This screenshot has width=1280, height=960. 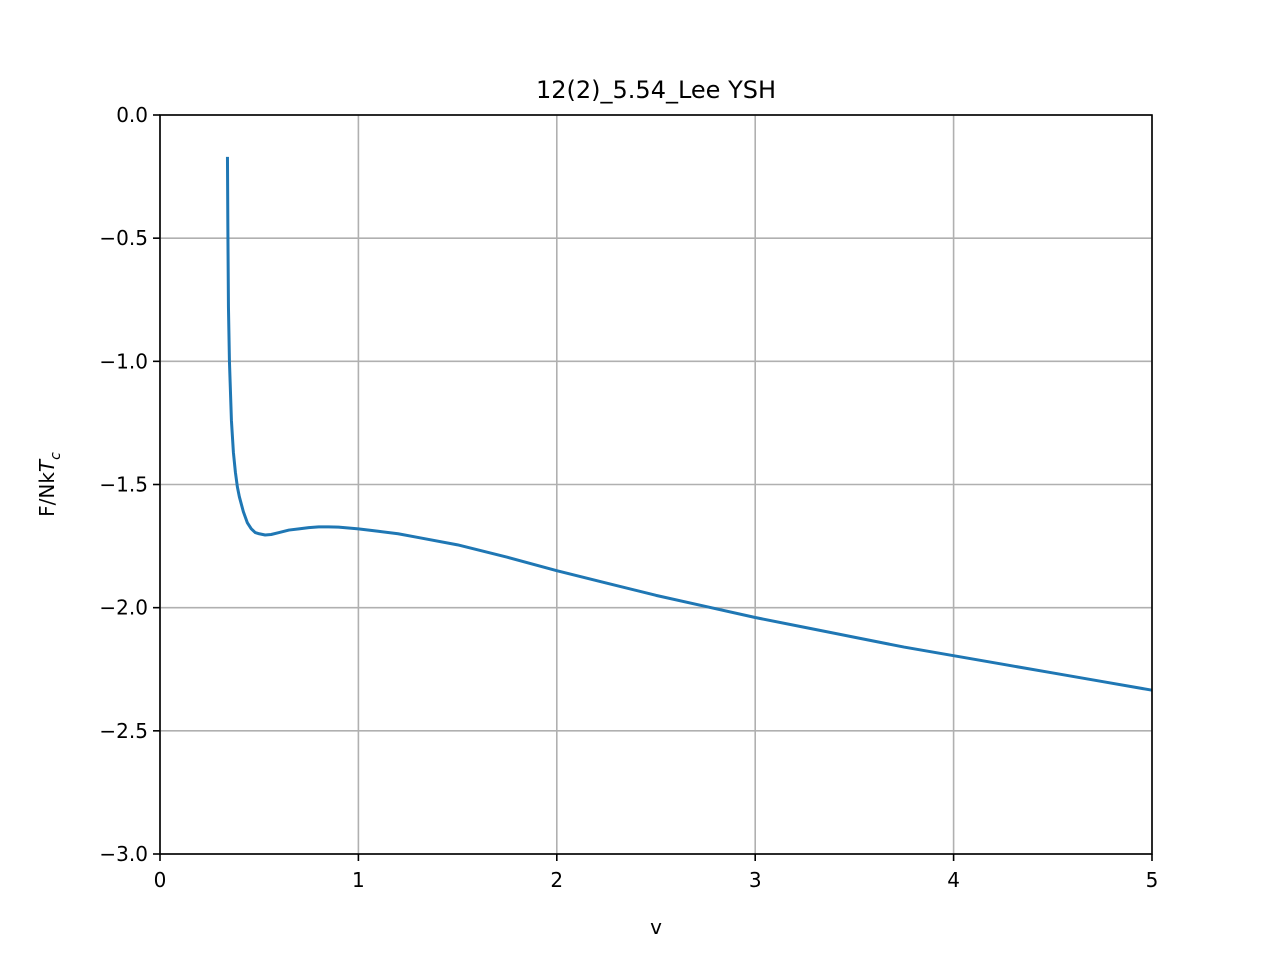 I want to click on x-tick-label: 3, so click(x=755, y=880).